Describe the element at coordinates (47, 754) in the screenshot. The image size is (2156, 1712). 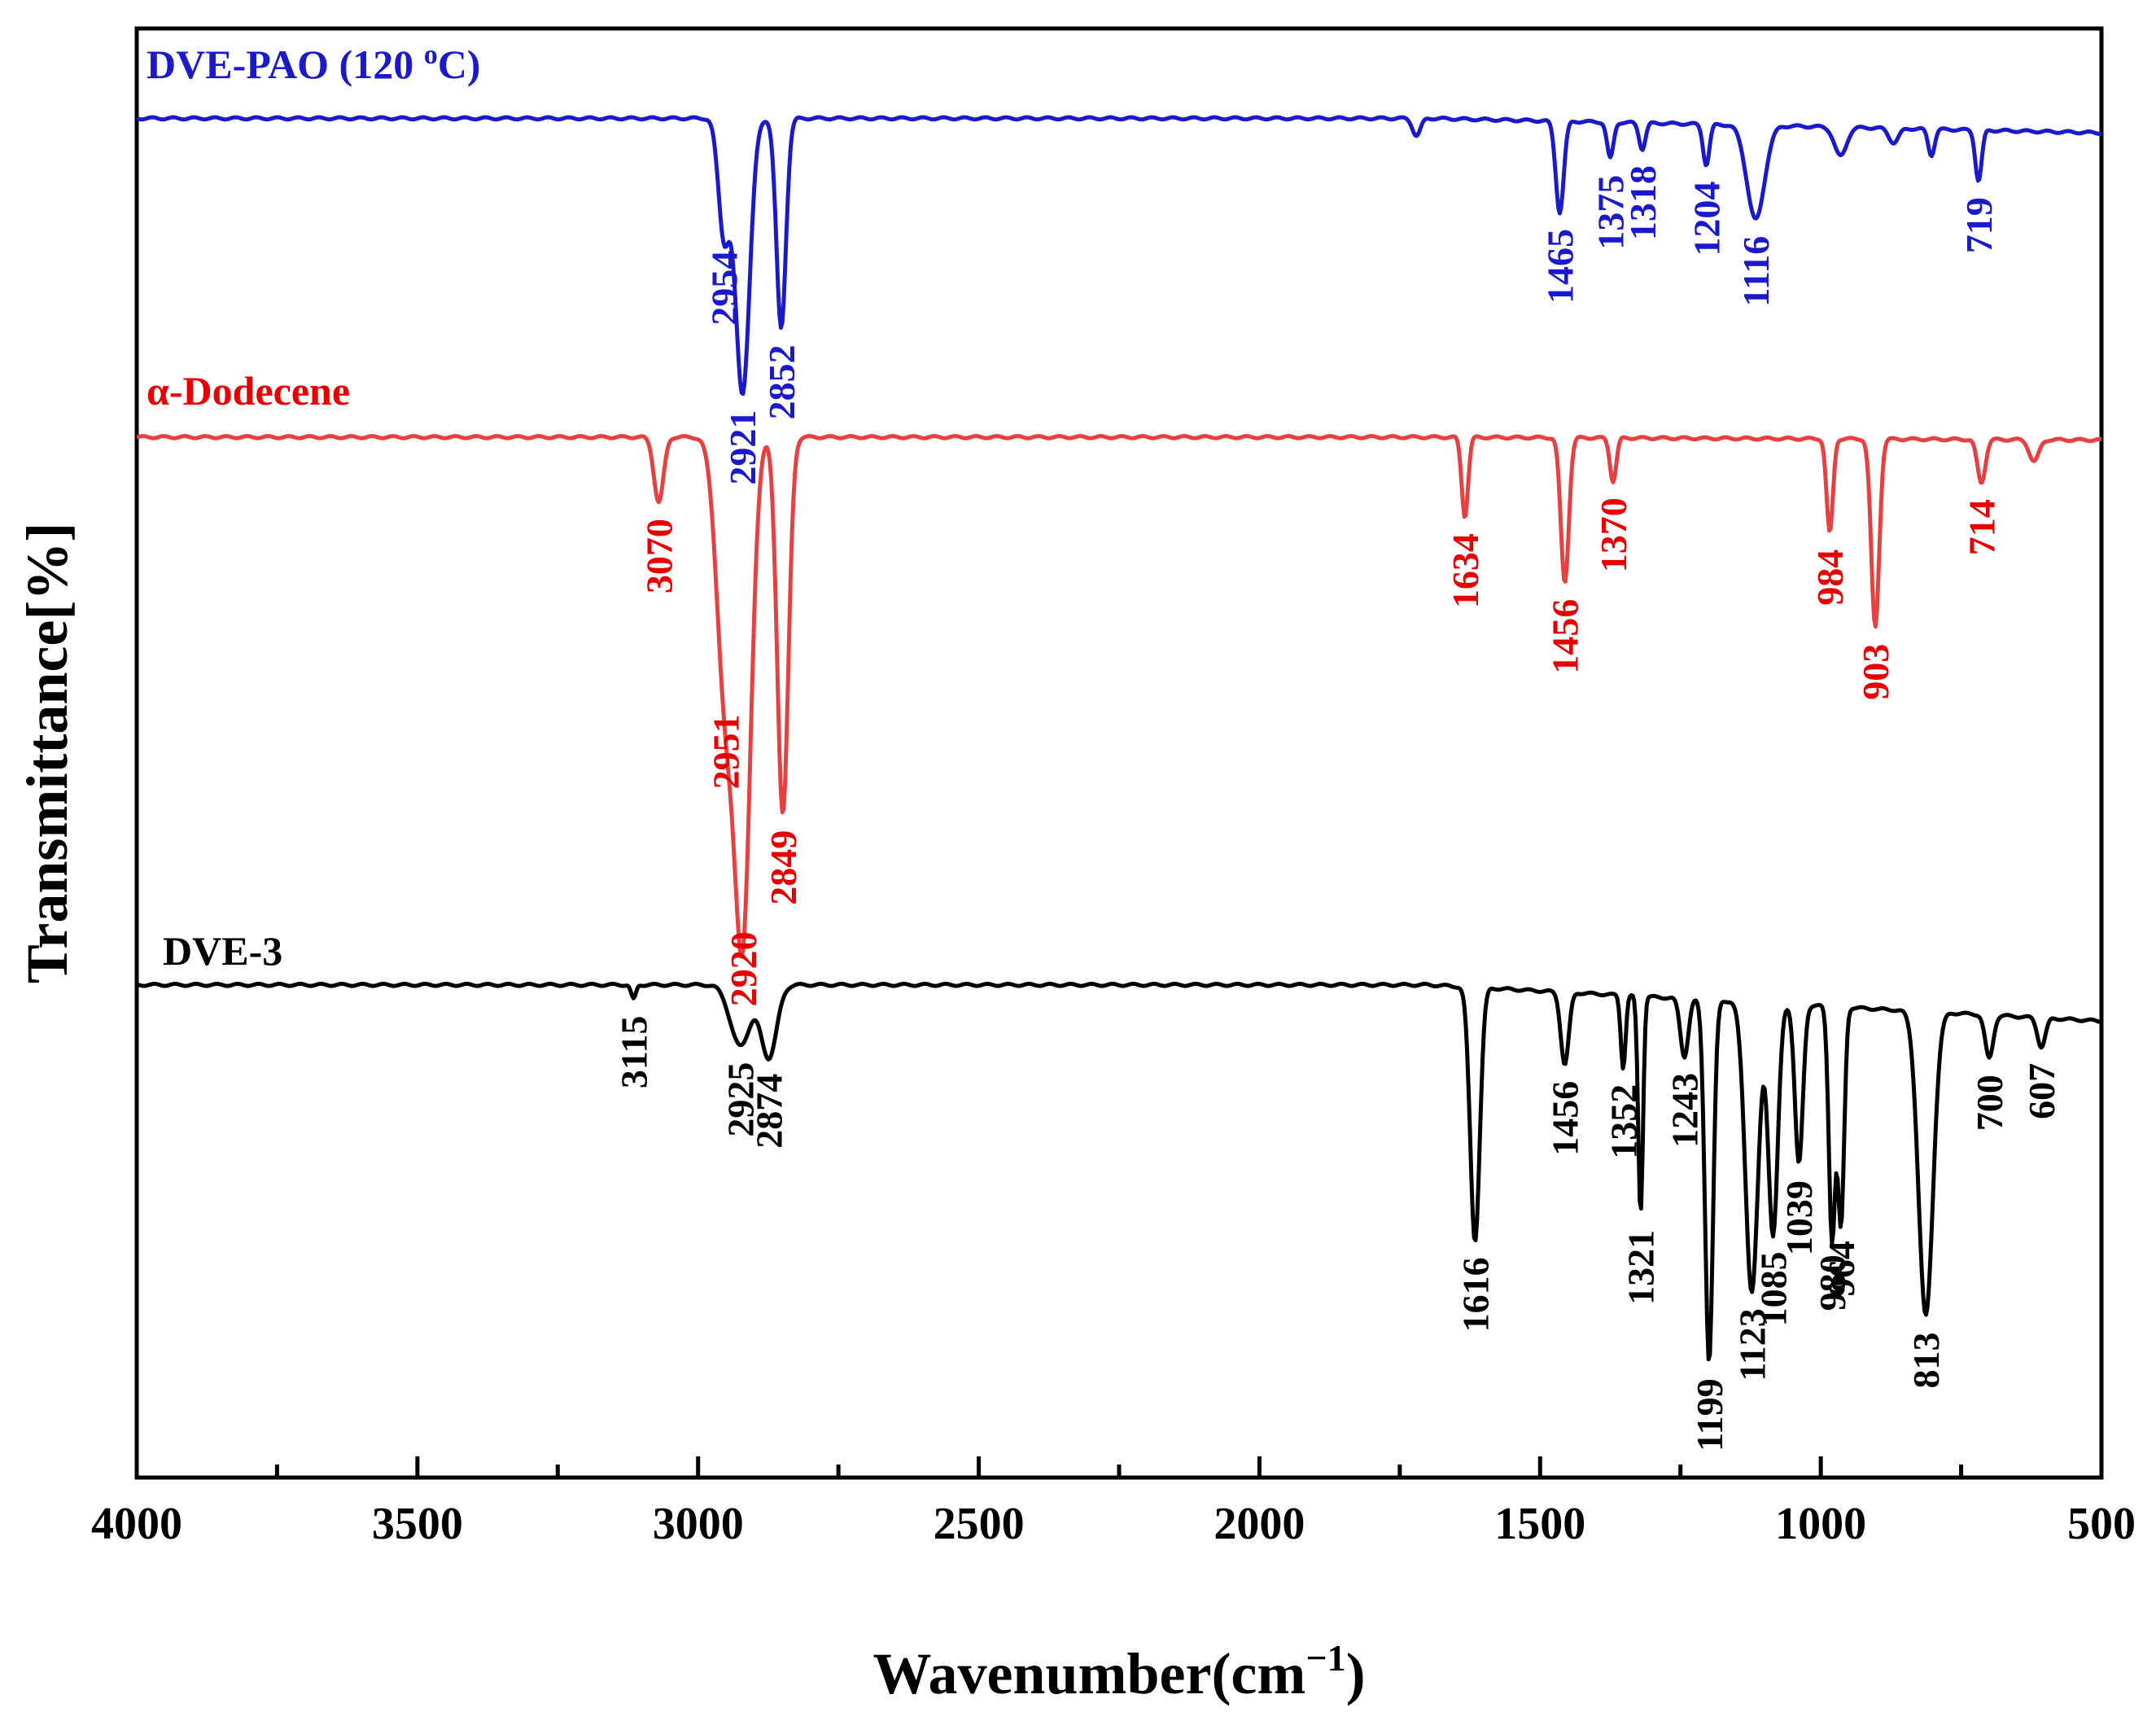
I see `y-axis-title: Transmittance[%]` at that location.